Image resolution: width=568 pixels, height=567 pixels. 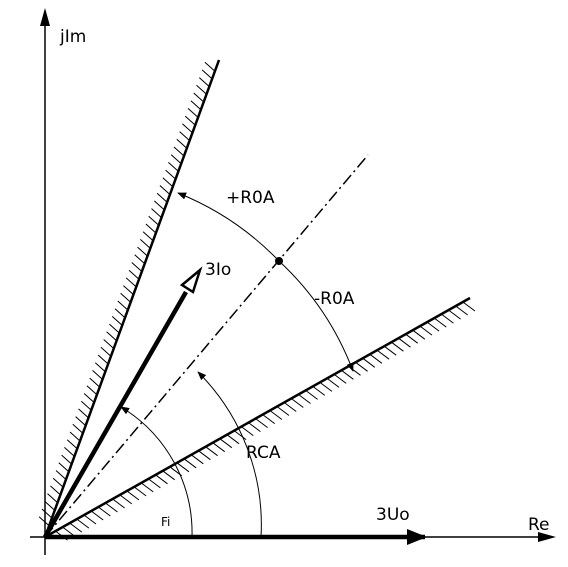 What do you see at coordinates (218, 270) in the screenshot?
I see `current-vector-label: 3Io` at bounding box center [218, 270].